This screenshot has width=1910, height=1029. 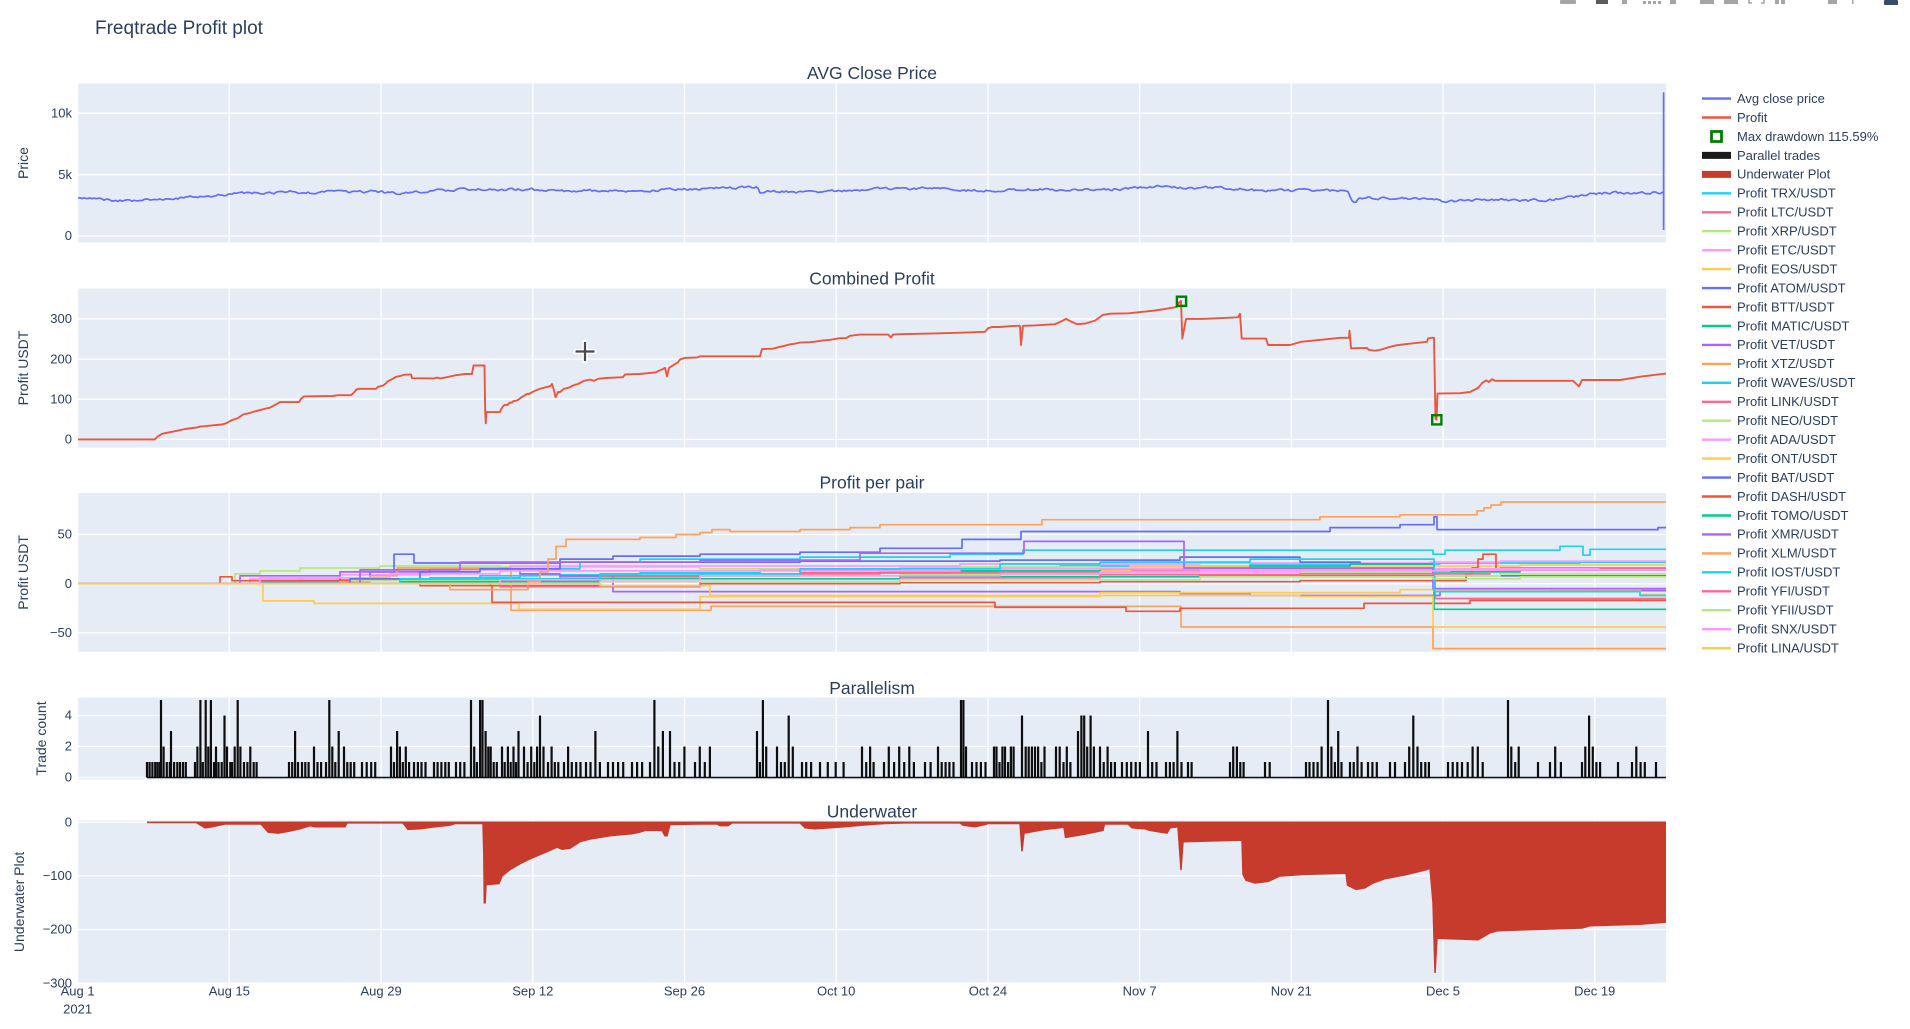 What do you see at coordinates (380, 991) in the screenshot?
I see `svg-text: Aug 29` at bounding box center [380, 991].